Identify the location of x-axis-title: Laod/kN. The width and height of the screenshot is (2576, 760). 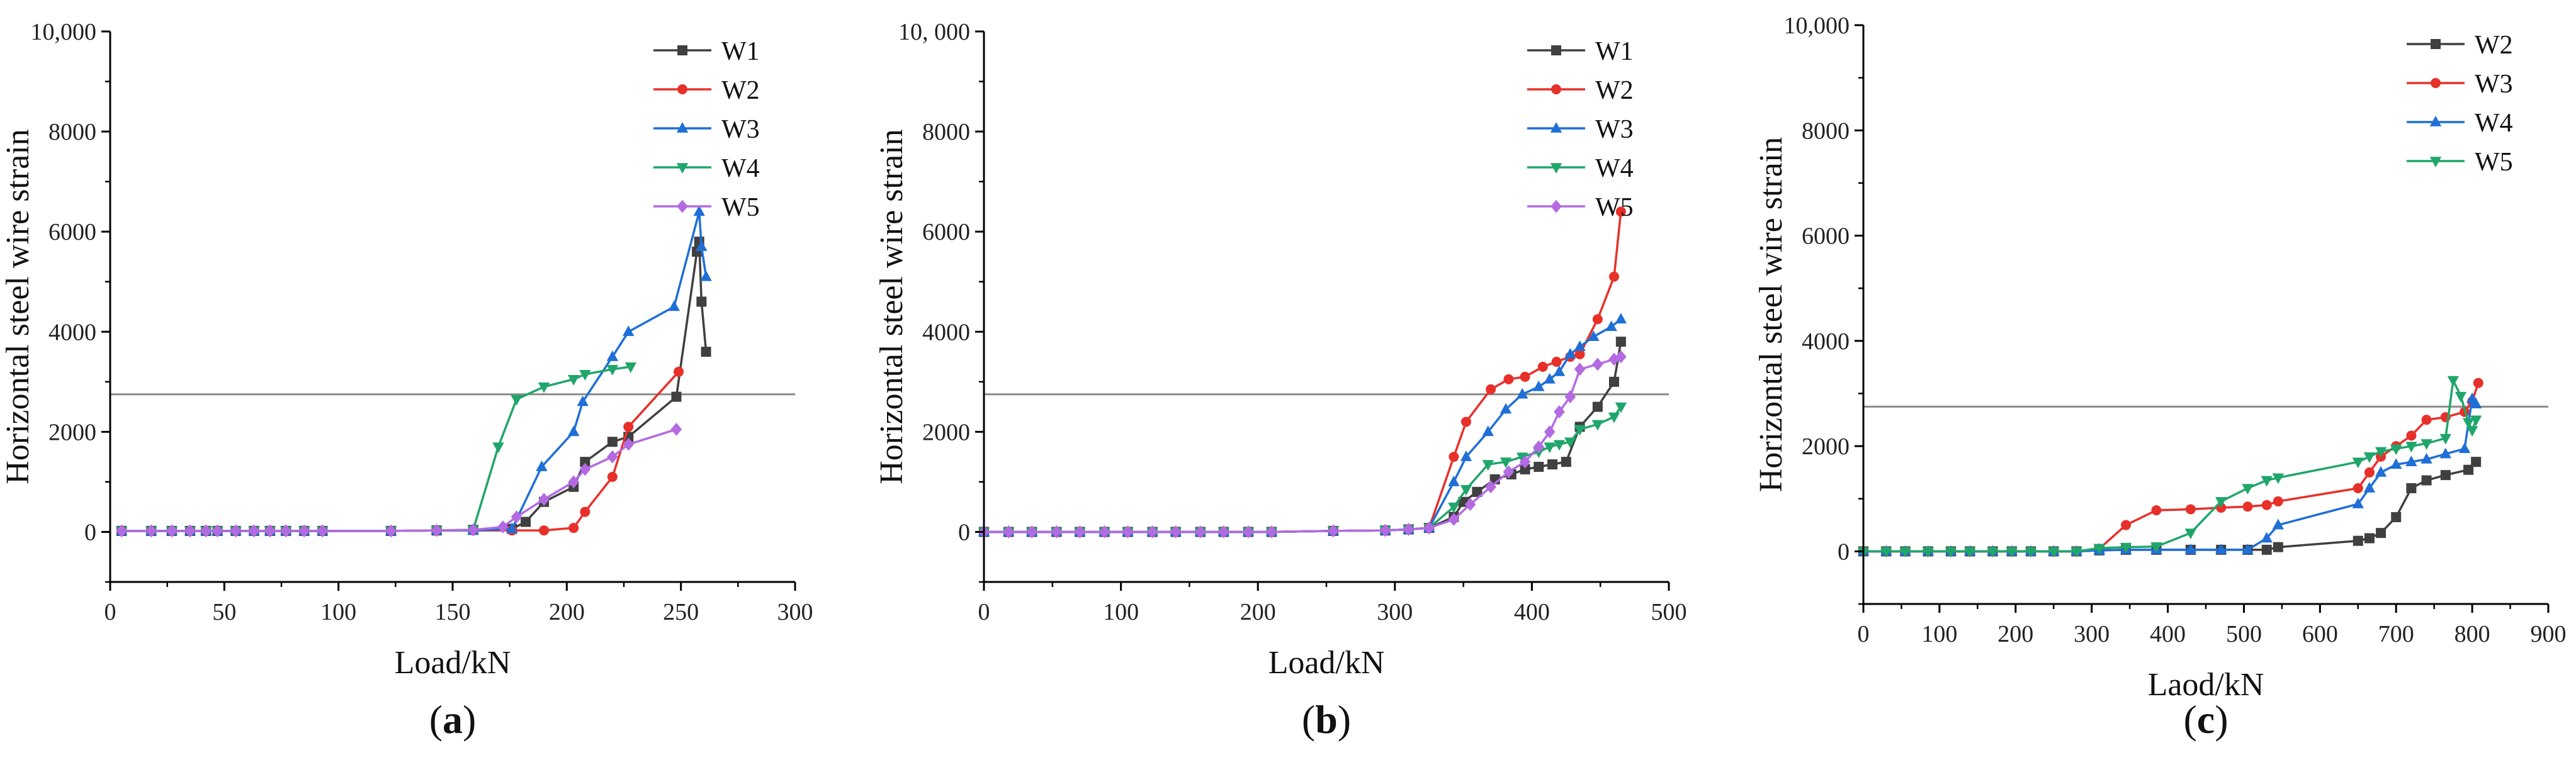
(2206, 685).